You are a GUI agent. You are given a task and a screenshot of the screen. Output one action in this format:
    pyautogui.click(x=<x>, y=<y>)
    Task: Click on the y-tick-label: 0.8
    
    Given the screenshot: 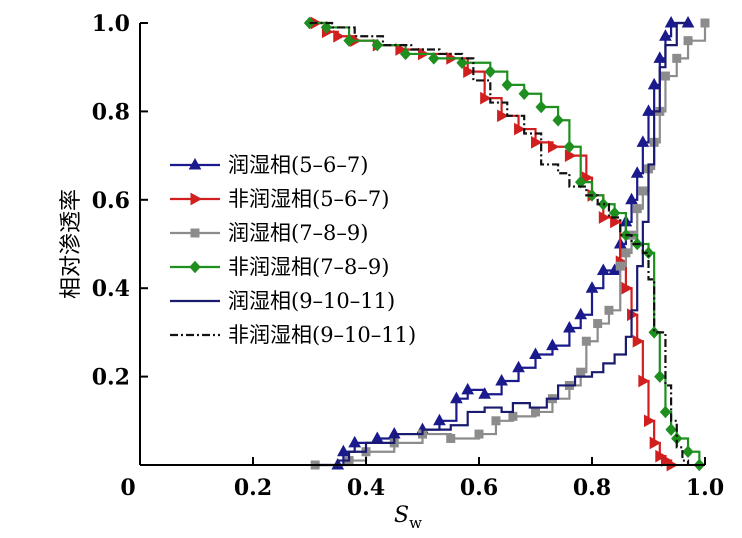 What is the action you would take?
    pyautogui.click(x=111, y=112)
    